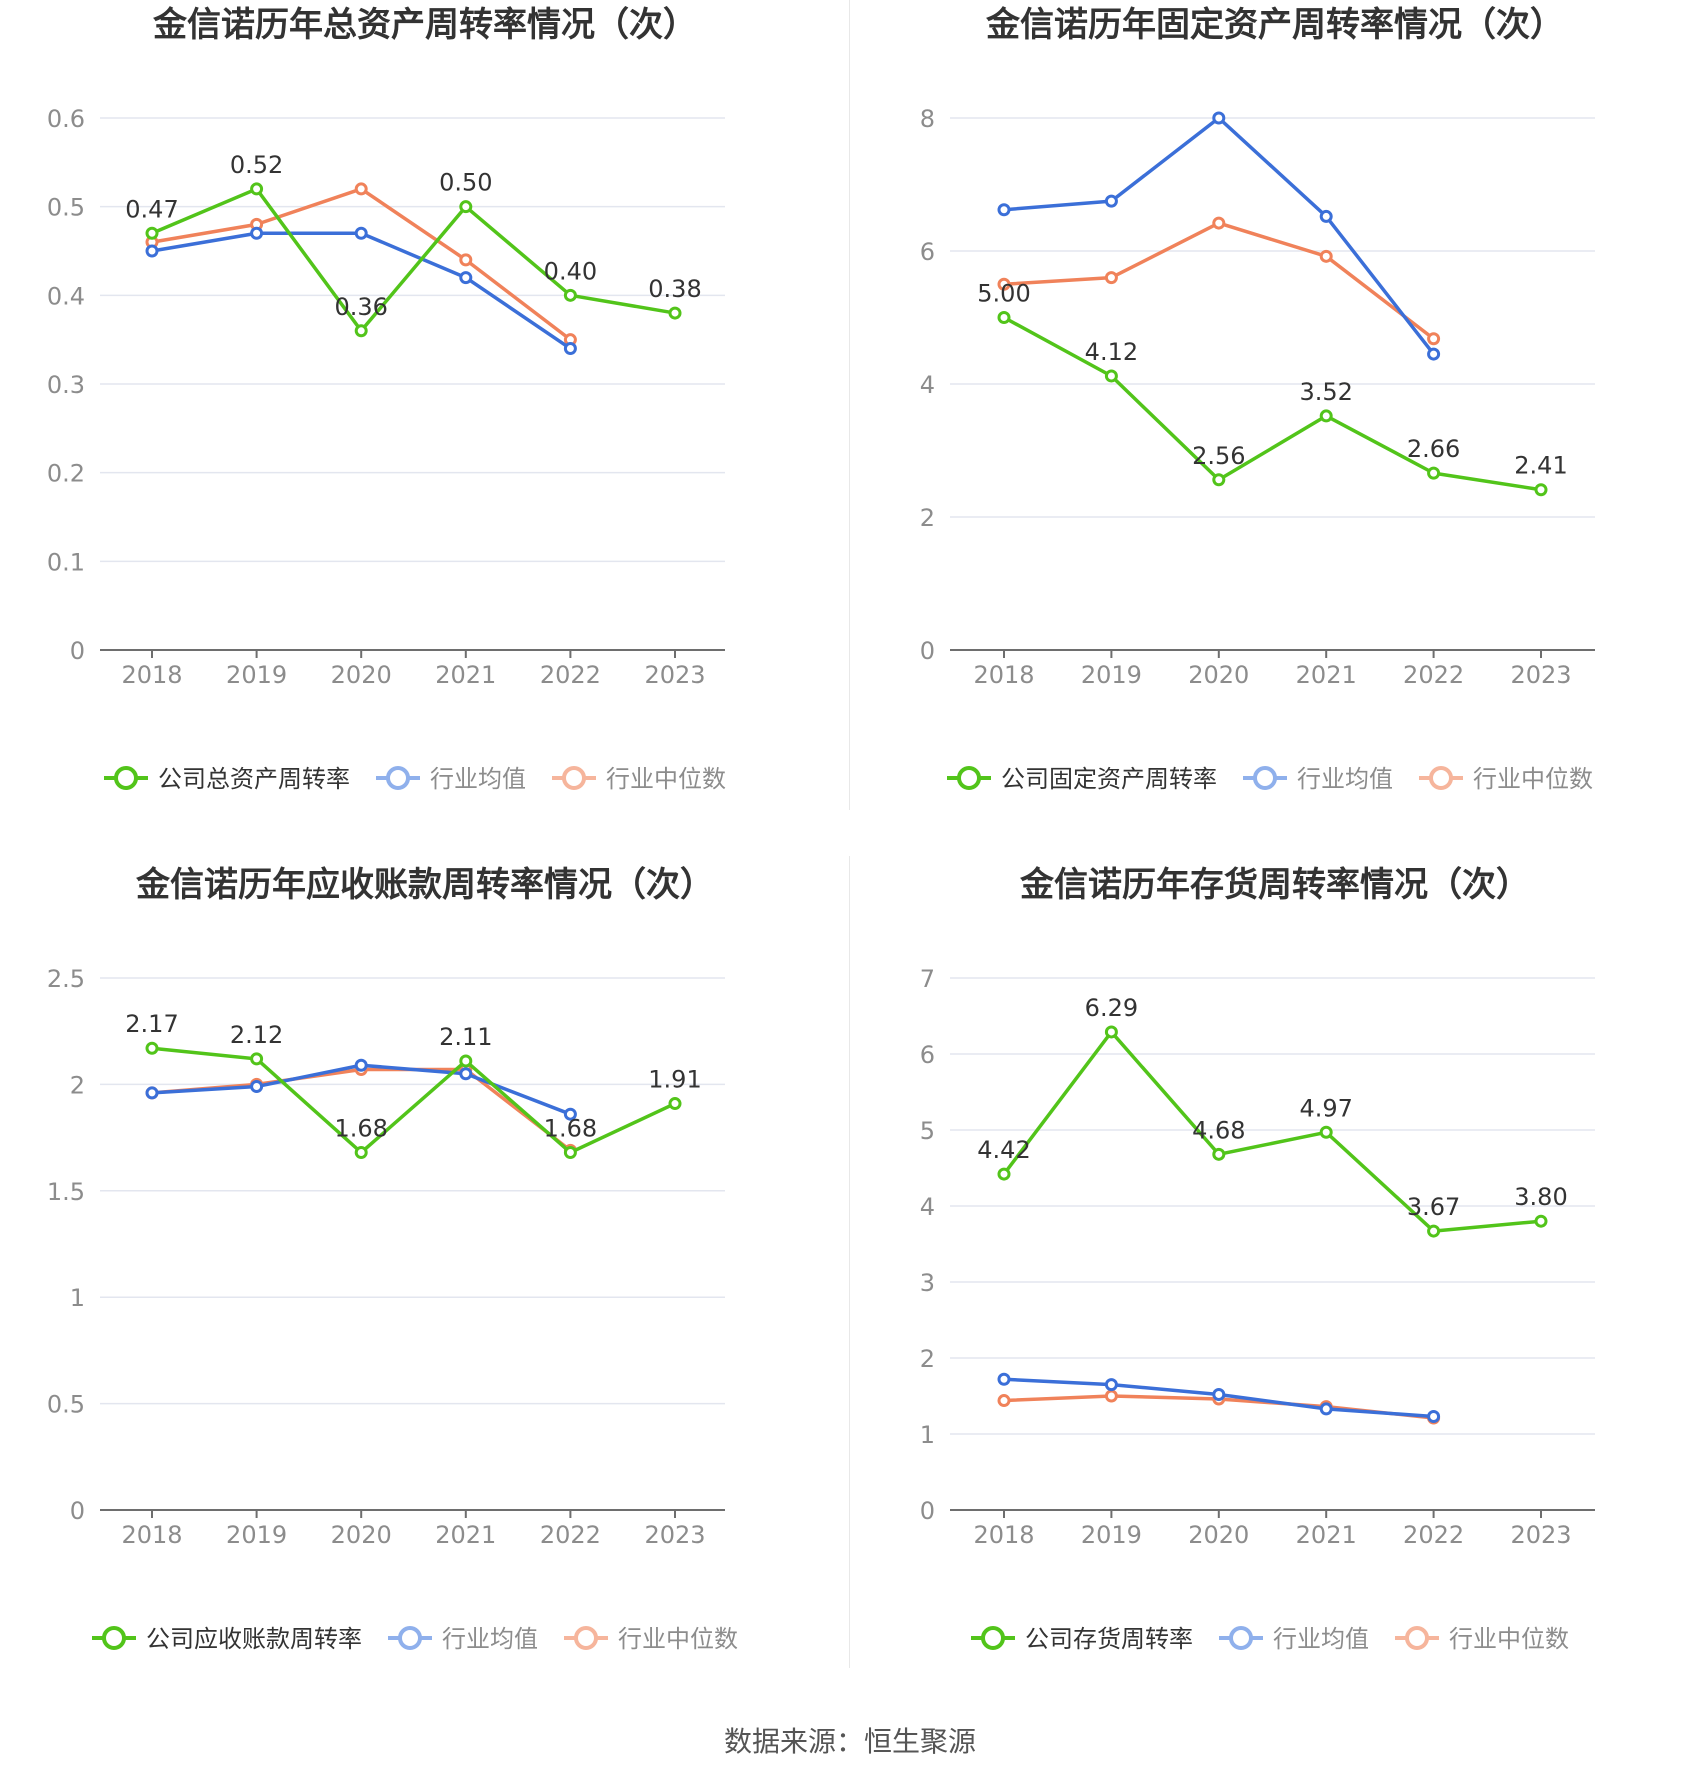 Image resolution: width=1700 pixels, height=1782 pixels. Describe the element at coordinates (674, 1080) in the screenshot. I see `data-label: 1.91` at that location.